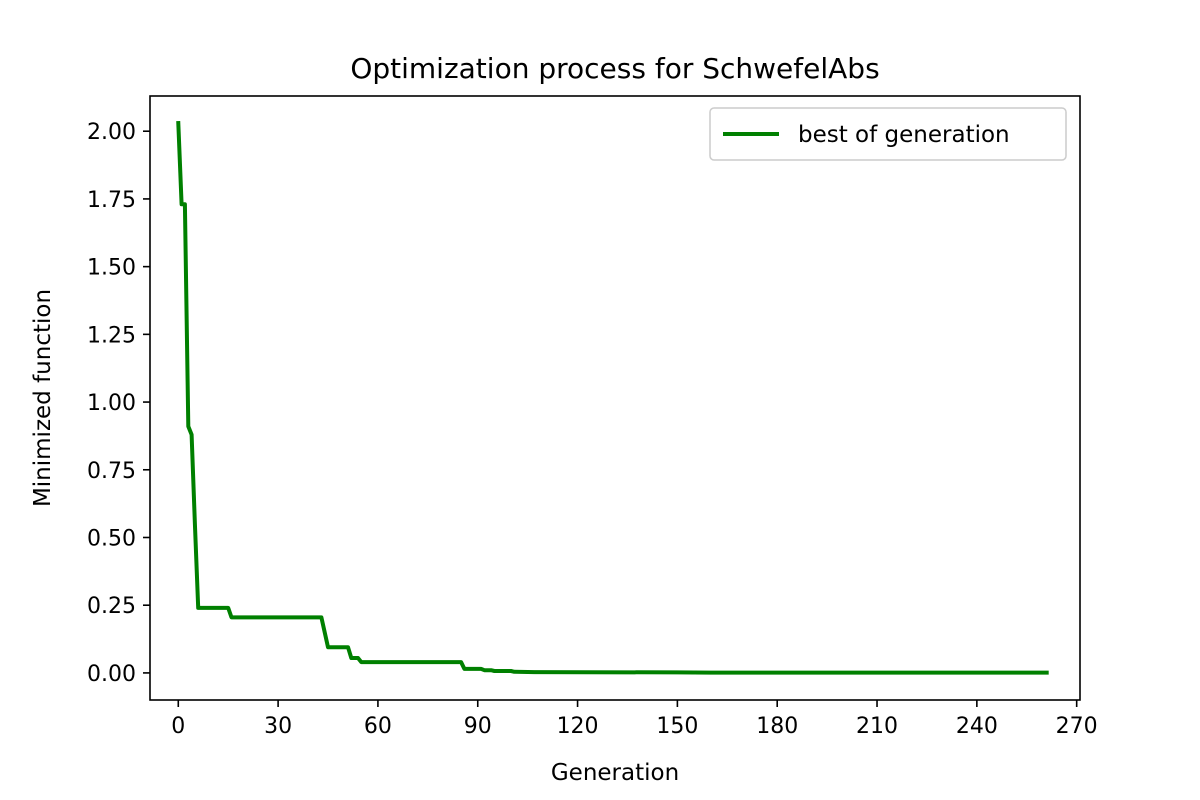 This screenshot has height=800, width=1200. Describe the element at coordinates (278, 726) in the screenshot. I see `x-tick-label: 30` at that location.